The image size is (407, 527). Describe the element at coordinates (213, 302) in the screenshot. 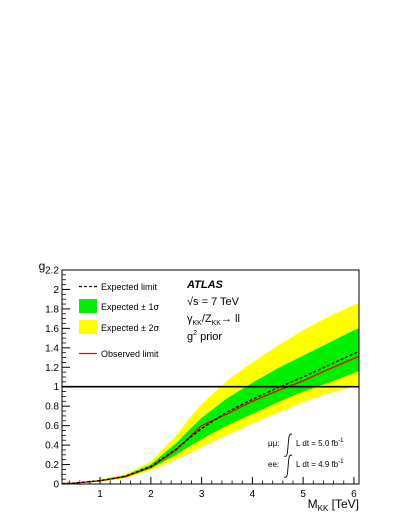

I see `energy-label: √s = 7 TeV` at that location.